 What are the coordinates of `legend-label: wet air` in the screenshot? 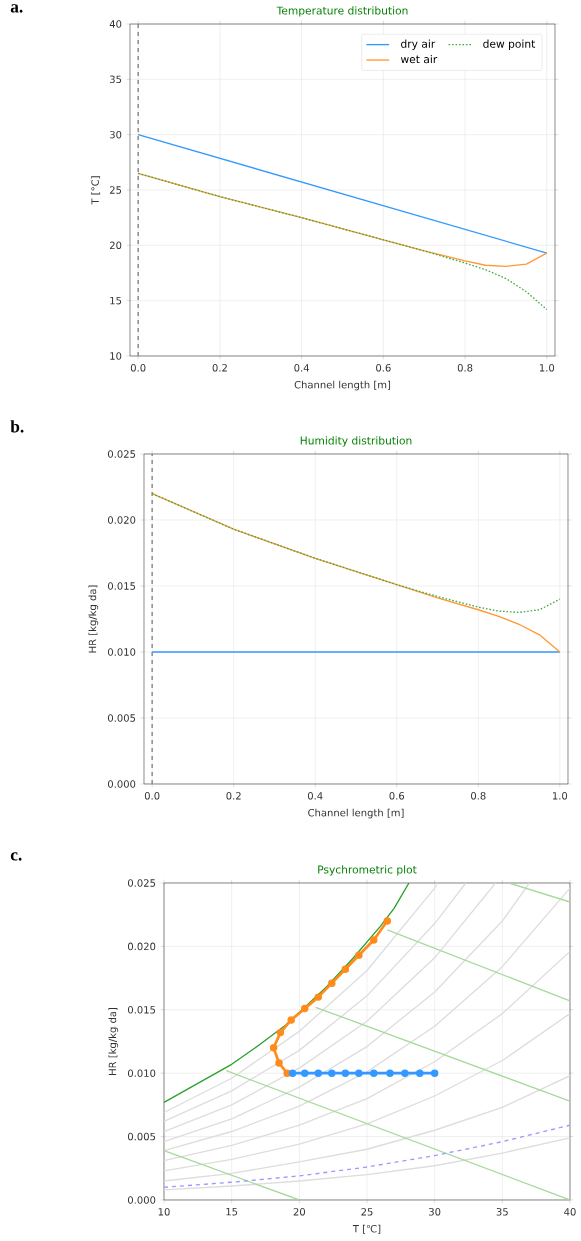 It's located at (419, 59).